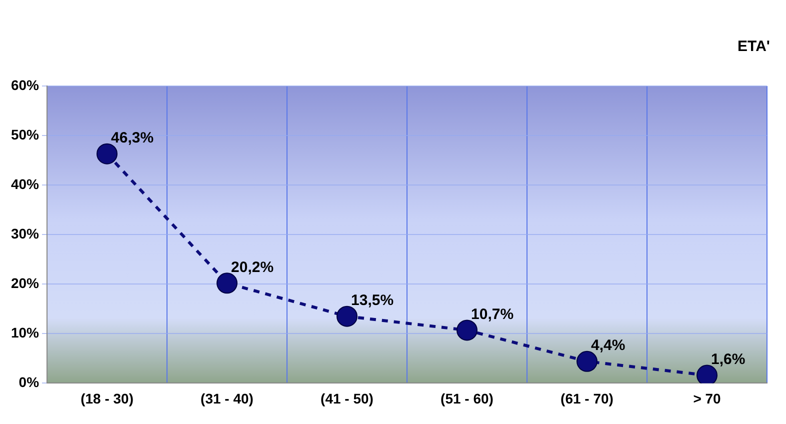 Image resolution: width=786 pixels, height=424 pixels. I want to click on y-tick-label: 20%, so click(25, 282).